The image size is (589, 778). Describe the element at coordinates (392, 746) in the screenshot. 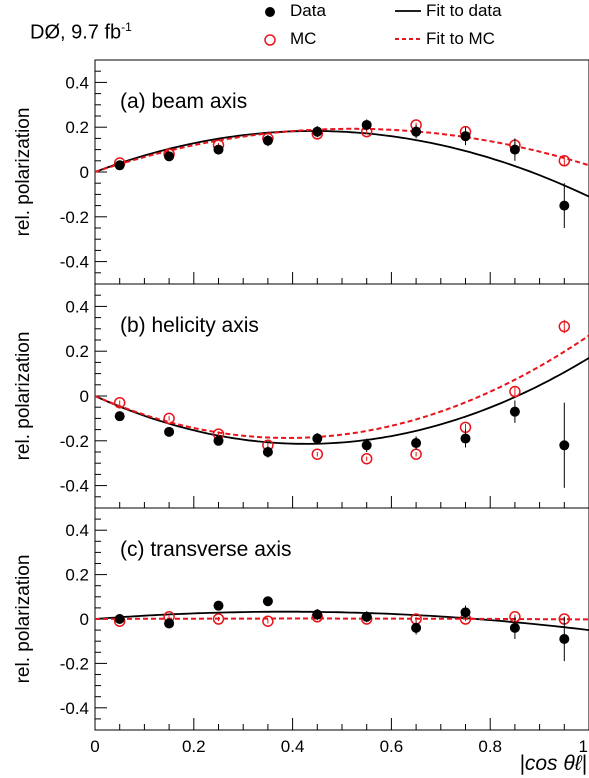

I see `x-tick-label: 0.6` at that location.